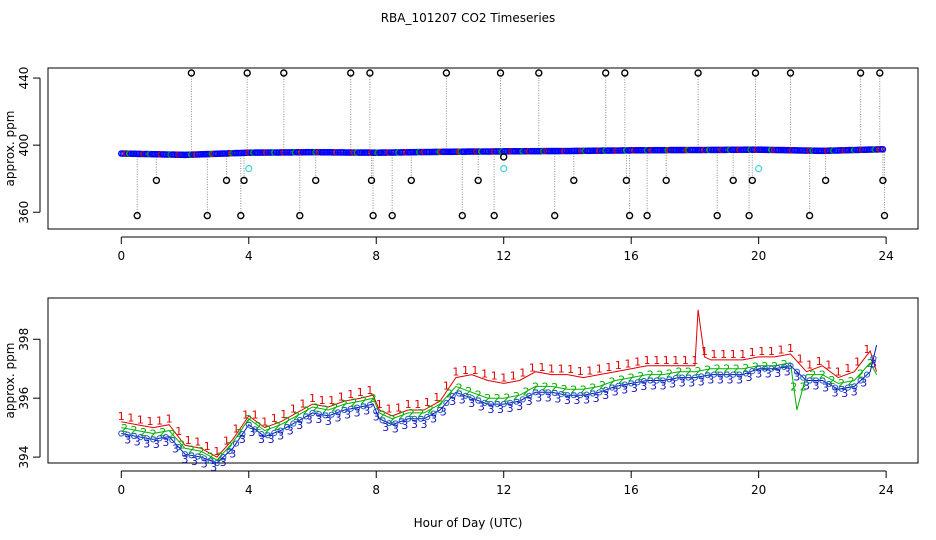  What do you see at coordinates (24, 457) in the screenshot?
I see `bottom-y-tick-label: 394` at bounding box center [24, 457].